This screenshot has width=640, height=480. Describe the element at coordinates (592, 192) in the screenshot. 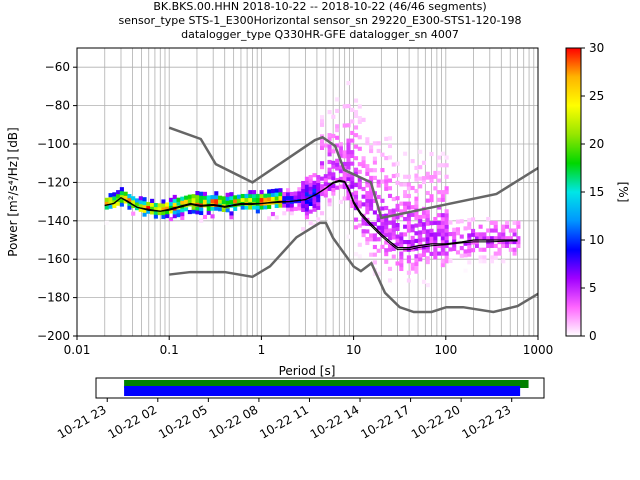

I see `colorbar-ticks: 0 5 10 15 20 25 30` at that location.